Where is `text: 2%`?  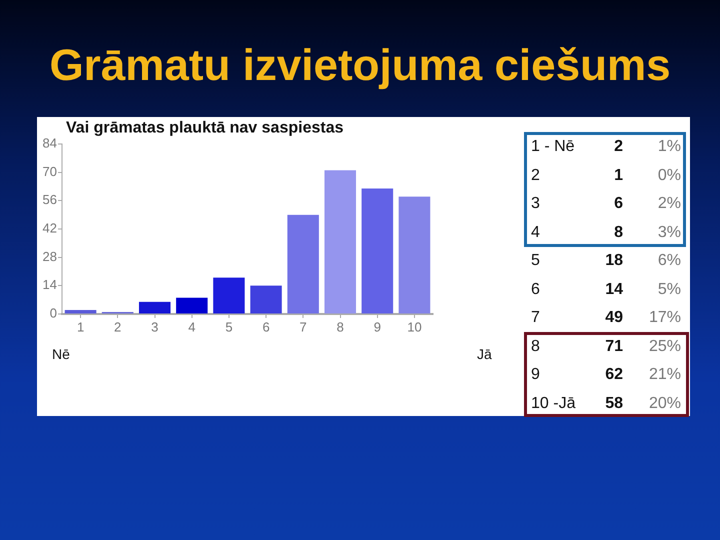 text: 2% is located at coordinates (668, 204).